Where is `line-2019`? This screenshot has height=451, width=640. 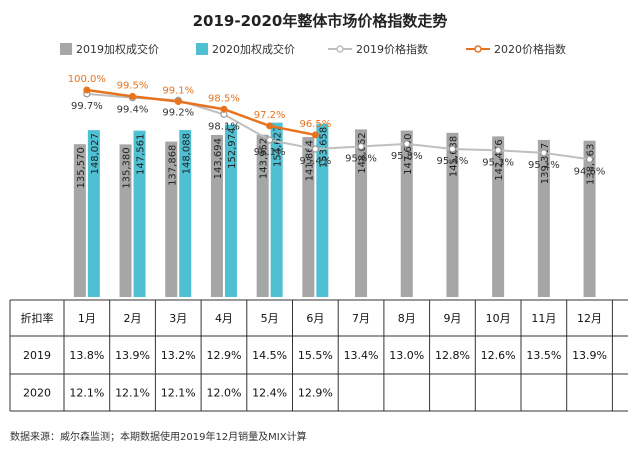
line-2019 is located at coordinates (338, 126).